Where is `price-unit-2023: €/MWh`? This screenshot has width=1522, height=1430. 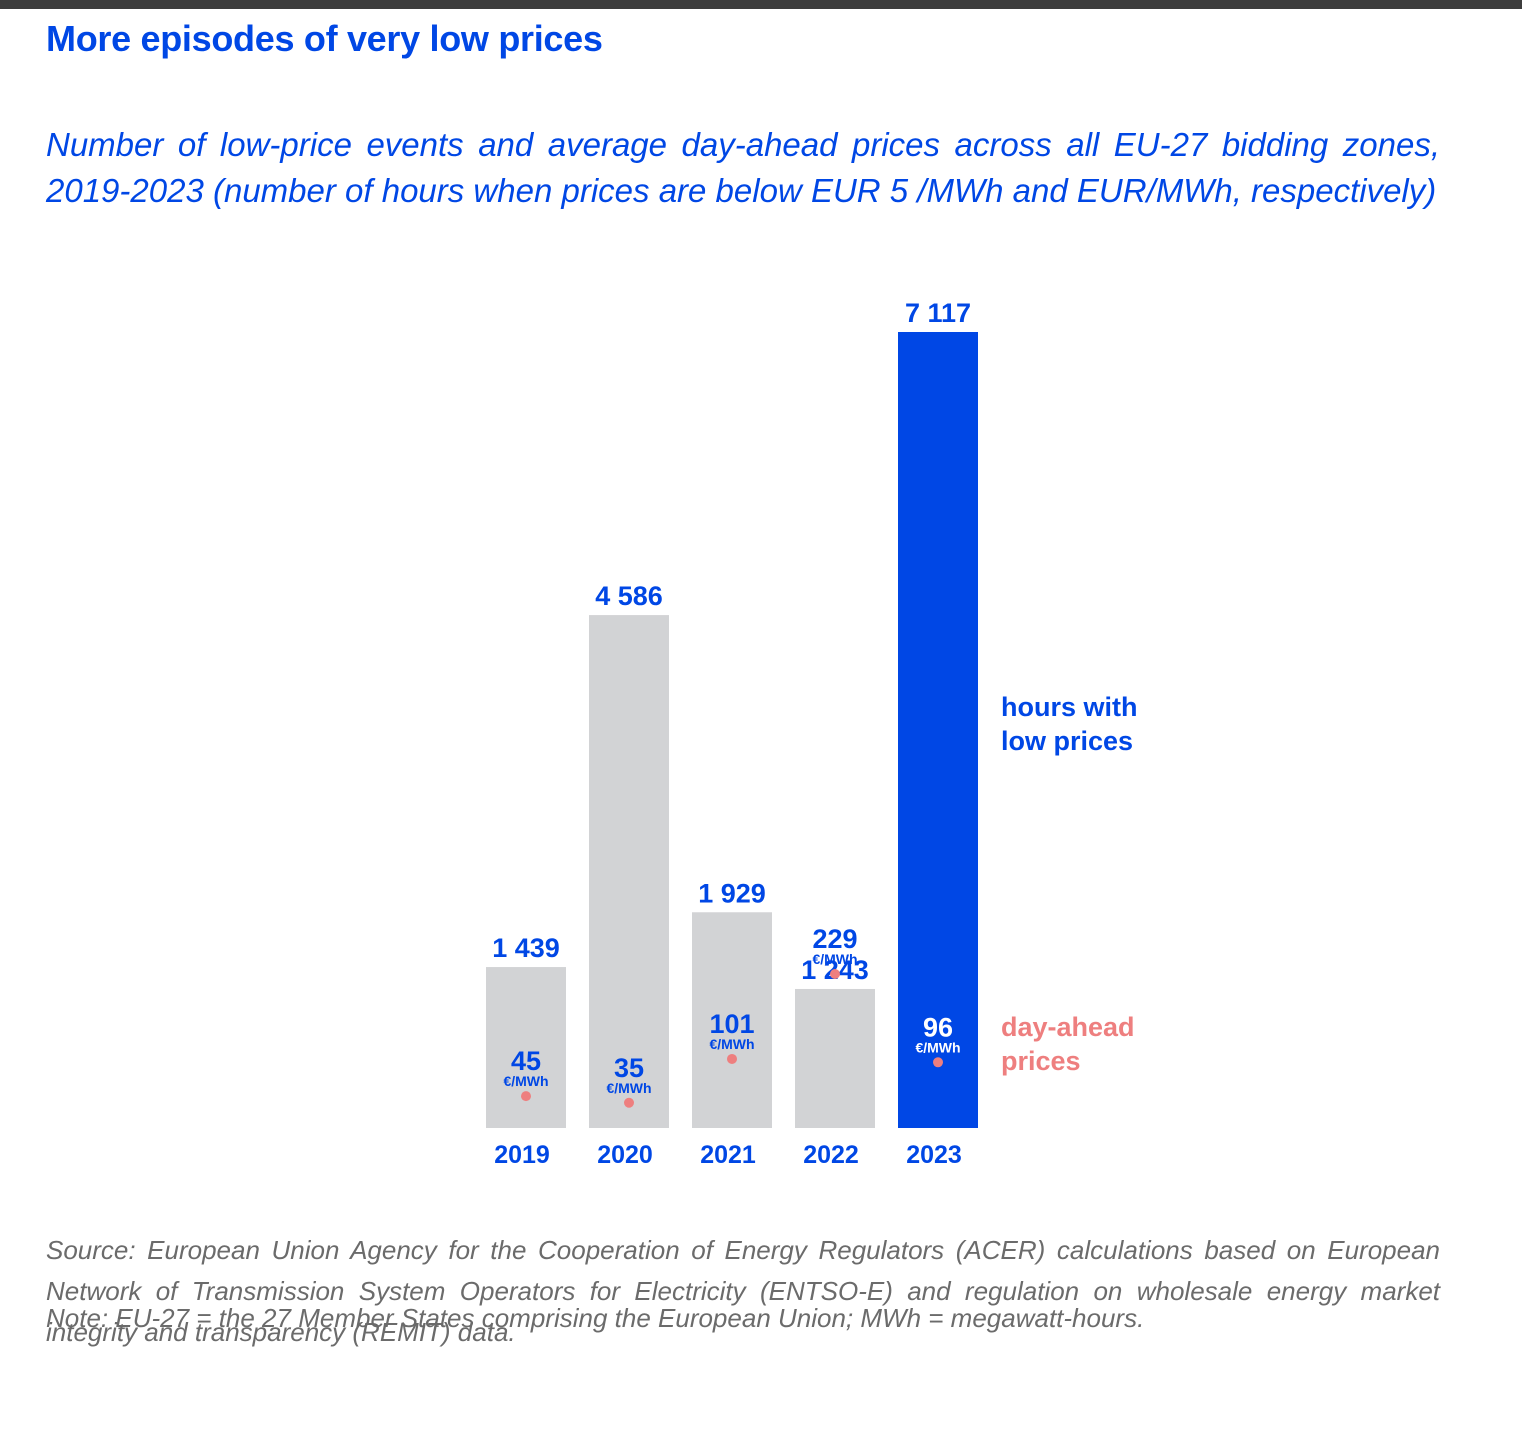 price-unit-2023: €/MWh is located at coordinates (937, 1047).